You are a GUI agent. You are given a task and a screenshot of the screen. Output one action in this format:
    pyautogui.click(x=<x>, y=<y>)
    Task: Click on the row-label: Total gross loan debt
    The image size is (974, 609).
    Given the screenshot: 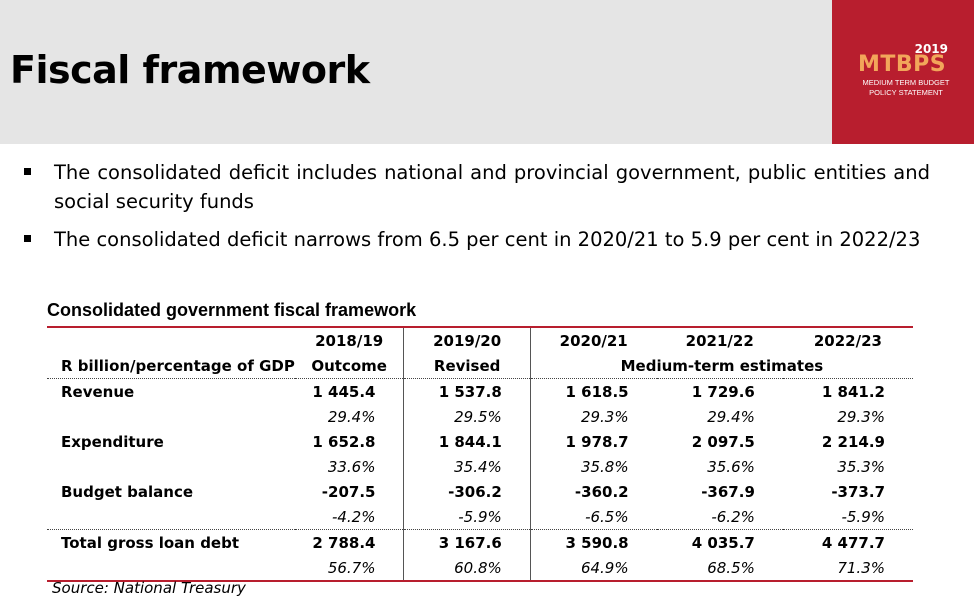 What is the action you would take?
    pyautogui.click(x=171, y=542)
    